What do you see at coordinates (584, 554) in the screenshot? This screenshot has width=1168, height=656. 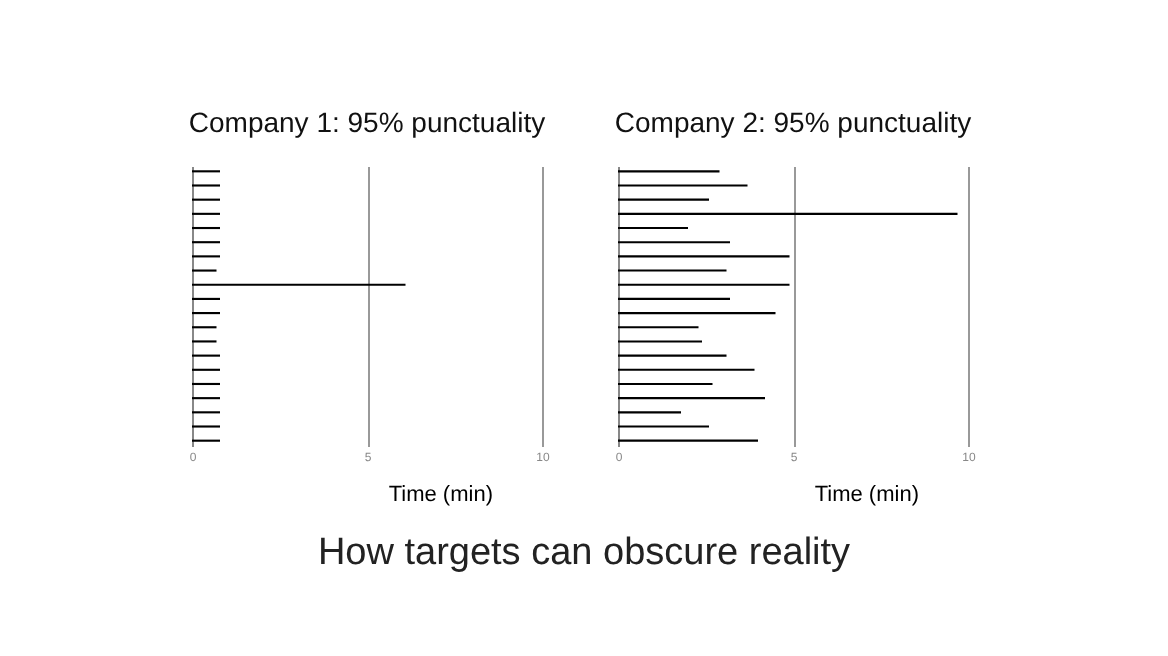 I see `text: How targets can obscure reality` at bounding box center [584, 554].